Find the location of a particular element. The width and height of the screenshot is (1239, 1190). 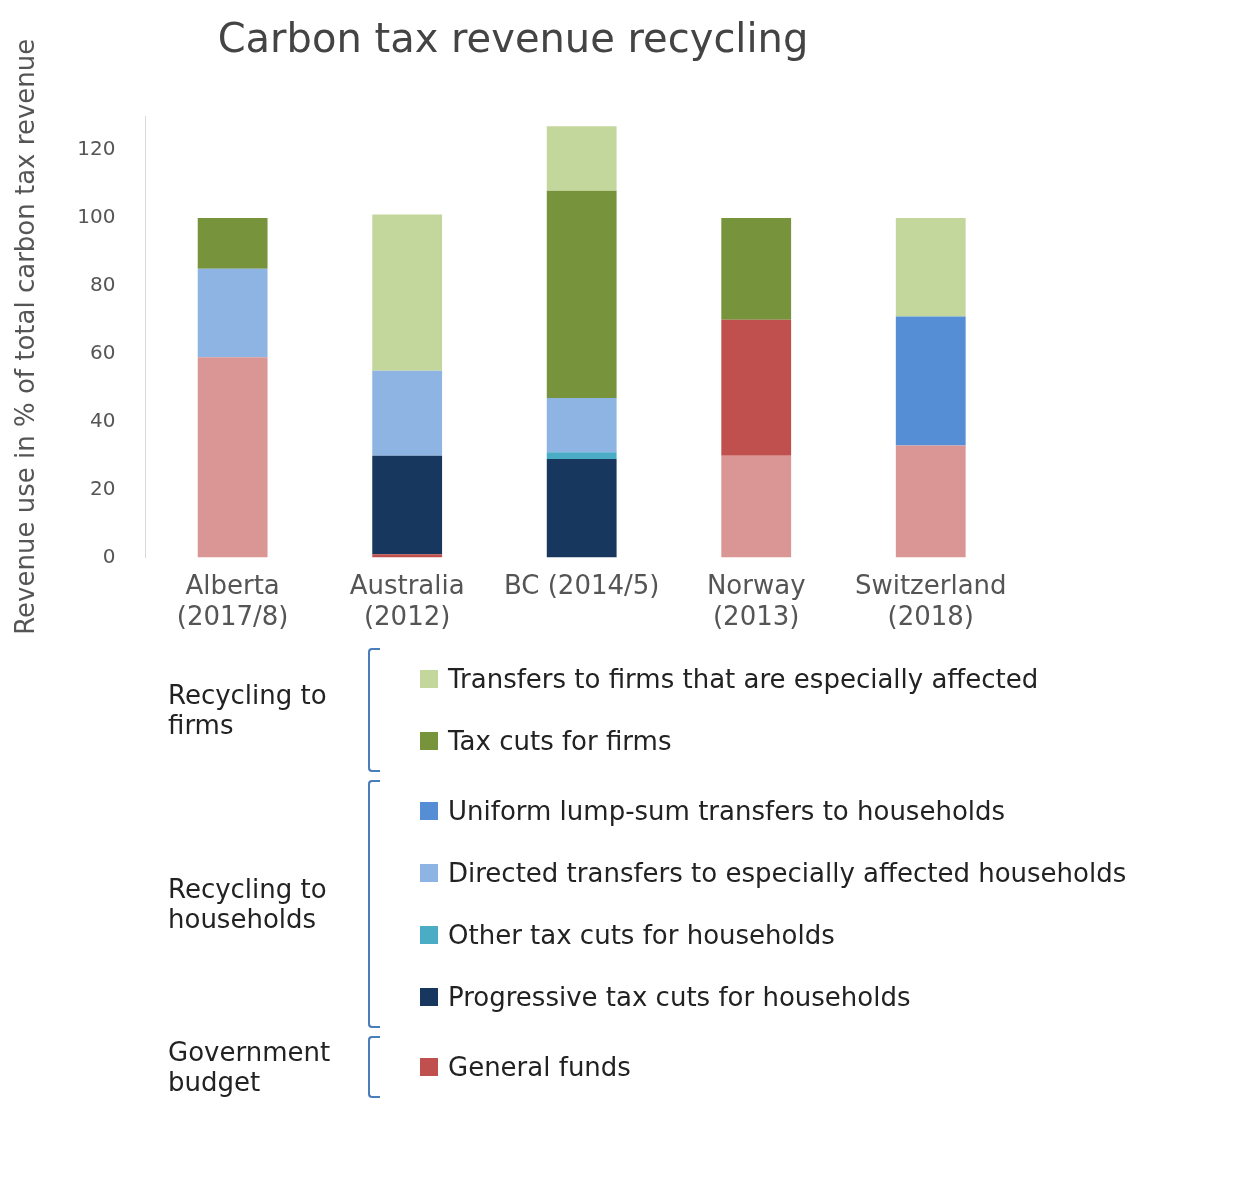

x-tick-label: Alberta (2017/8) is located at coordinates (232, 600).